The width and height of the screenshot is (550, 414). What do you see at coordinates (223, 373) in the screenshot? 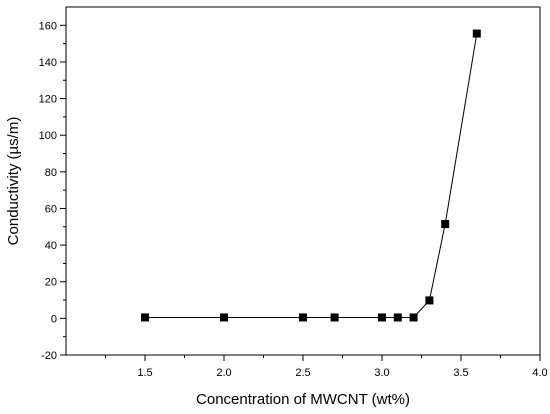
I see `x-tick-label: 2.0` at bounding box center [223, 373].